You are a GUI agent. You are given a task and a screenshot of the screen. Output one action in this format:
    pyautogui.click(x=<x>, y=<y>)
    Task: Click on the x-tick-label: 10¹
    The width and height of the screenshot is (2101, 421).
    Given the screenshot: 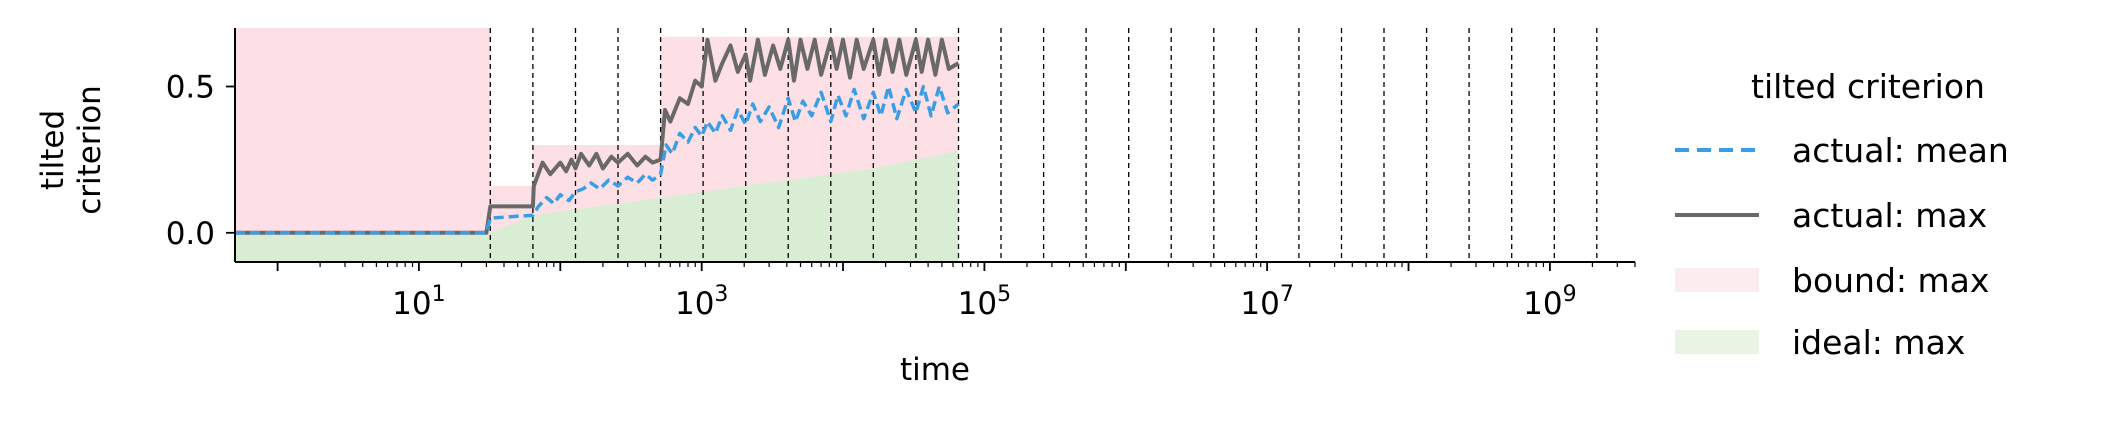 What is the action you would take?
    pyautogui.click(x=418, y=302)
    